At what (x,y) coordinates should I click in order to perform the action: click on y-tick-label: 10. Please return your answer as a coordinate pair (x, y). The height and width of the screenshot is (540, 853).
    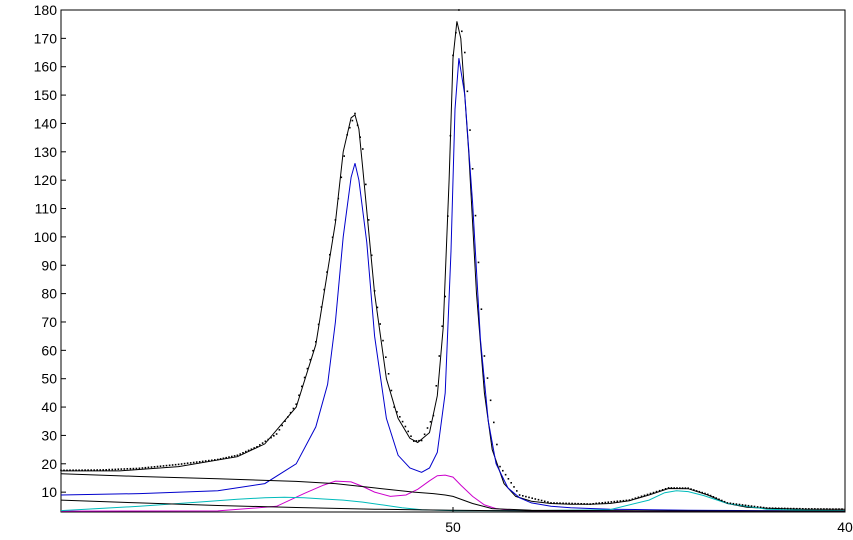
    Looking at the image, I should click on (49, 492).